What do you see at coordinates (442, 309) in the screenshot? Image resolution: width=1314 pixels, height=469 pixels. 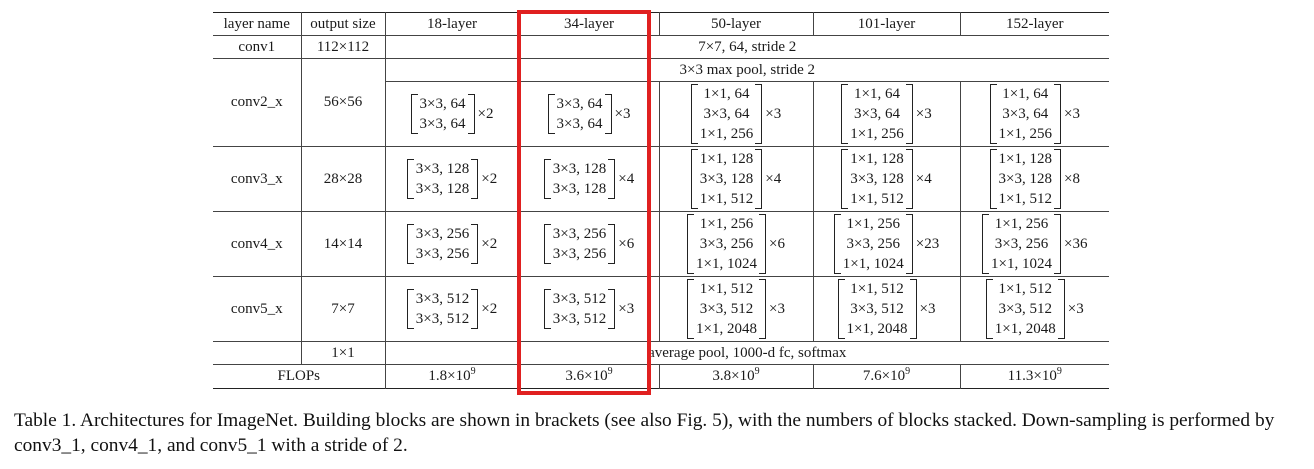 I see `block-bracket: 3×3, 512 3×3, 512` at bounding box center [442, 309].